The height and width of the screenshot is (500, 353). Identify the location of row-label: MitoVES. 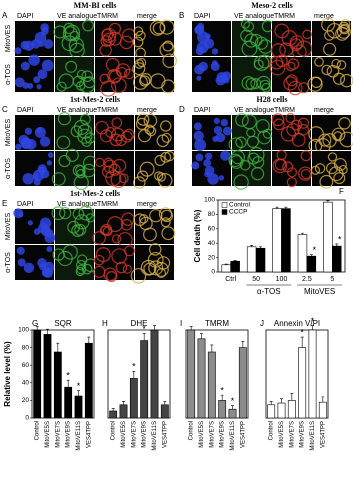
(8, 133).